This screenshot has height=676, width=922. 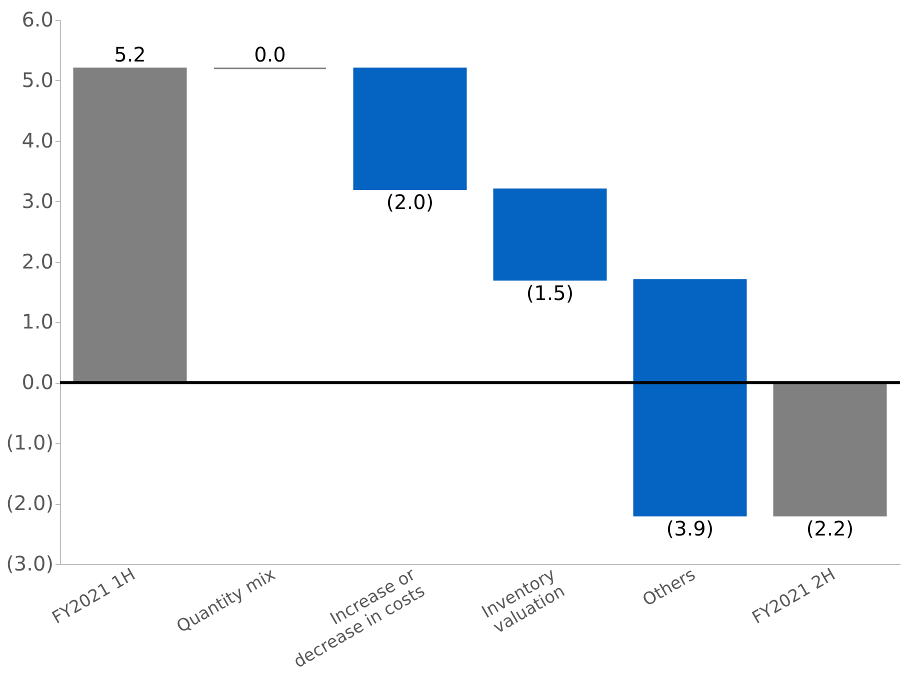 What do you see at coordinates (410, 202) in the screenshot?
I see `data-label: (2.0)` at bounding box center [410, 202].